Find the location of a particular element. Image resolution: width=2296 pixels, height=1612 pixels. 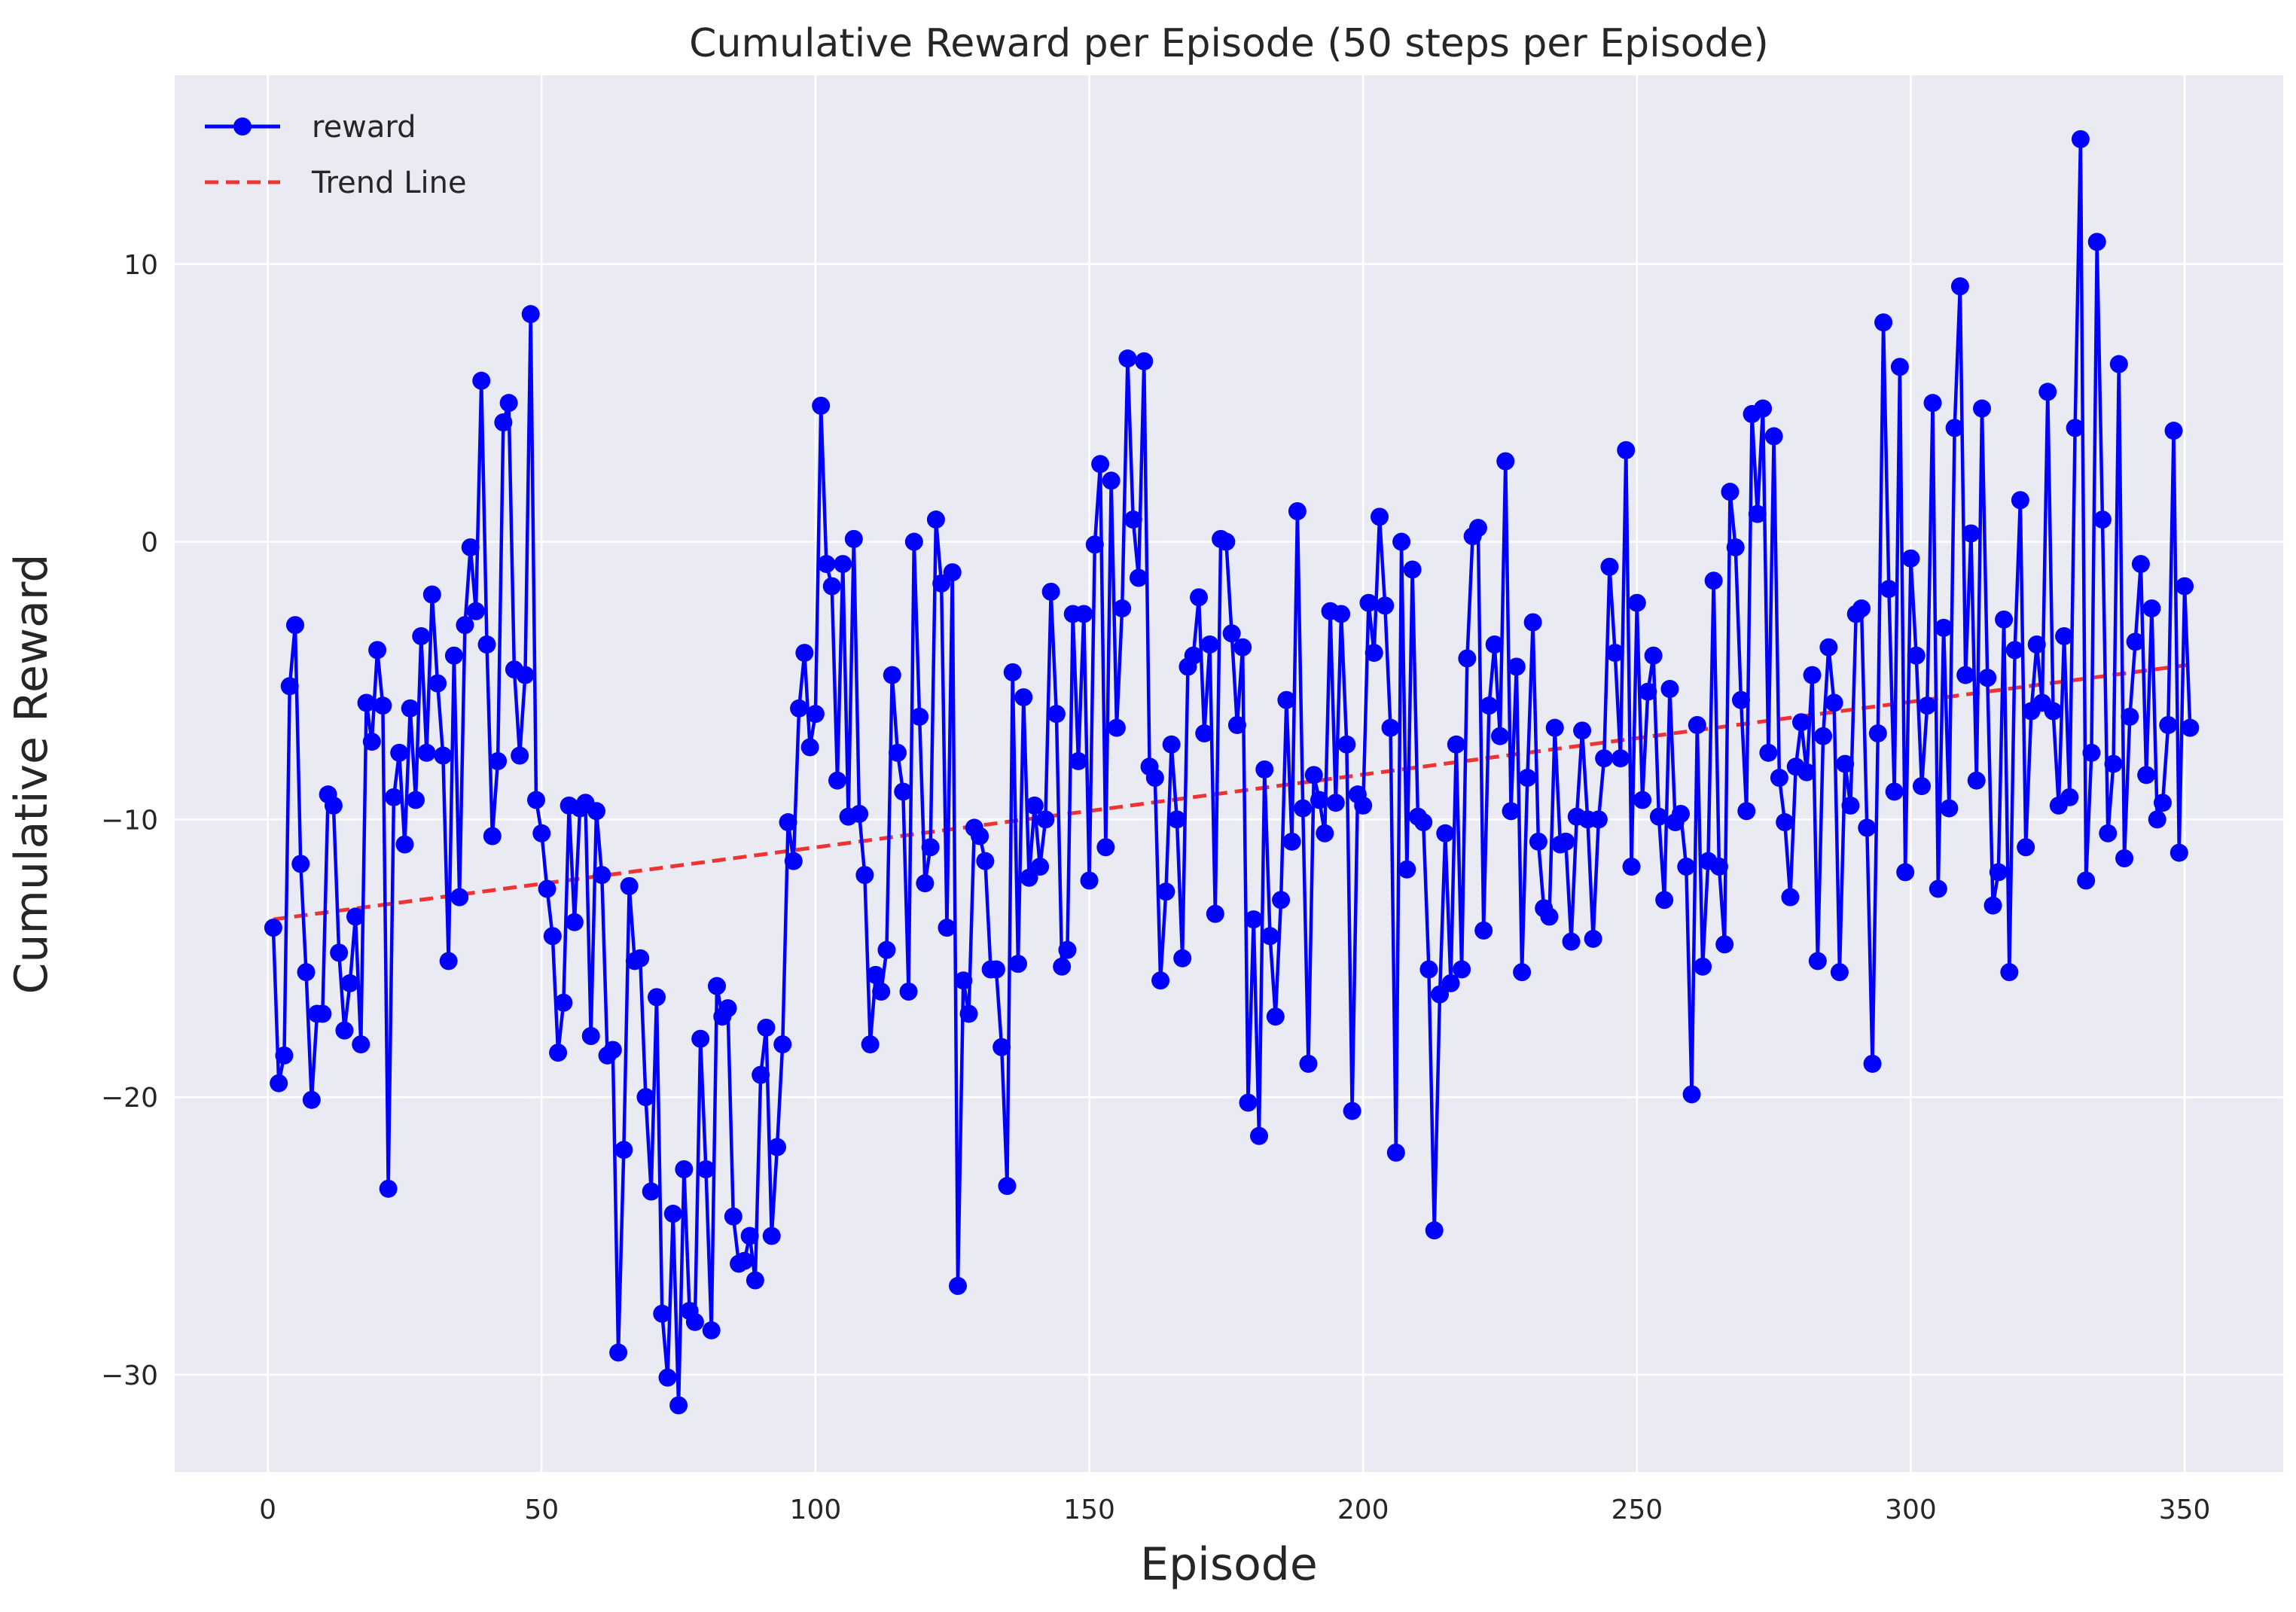

legend-reward-label: reward is located at coordinates (364, 127).